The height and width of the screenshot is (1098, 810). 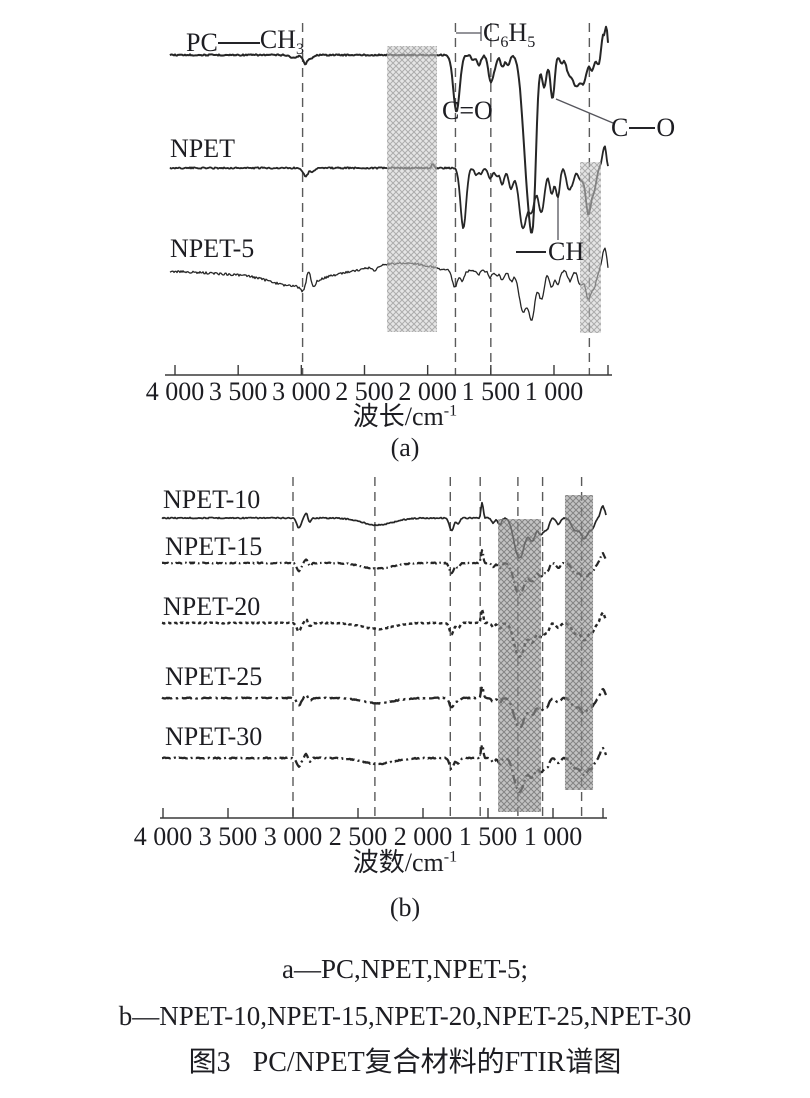 I want to click on ch3-text: CH3, so click(x=281, y=42).